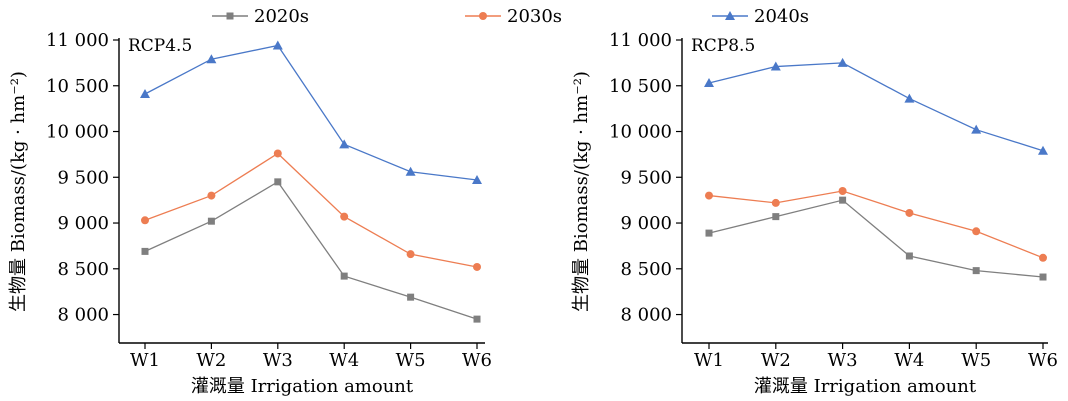  What do you see at coordinates (730, 15) in the screenshot?
I see `legend-marker-2040s` at bounding box center [730, 15].